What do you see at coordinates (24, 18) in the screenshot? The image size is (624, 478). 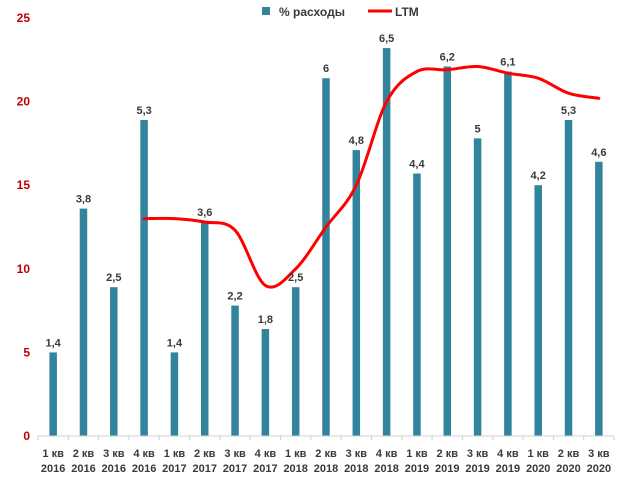 I see `y-tick-label-5: 25` at bounding box center [24, 18].